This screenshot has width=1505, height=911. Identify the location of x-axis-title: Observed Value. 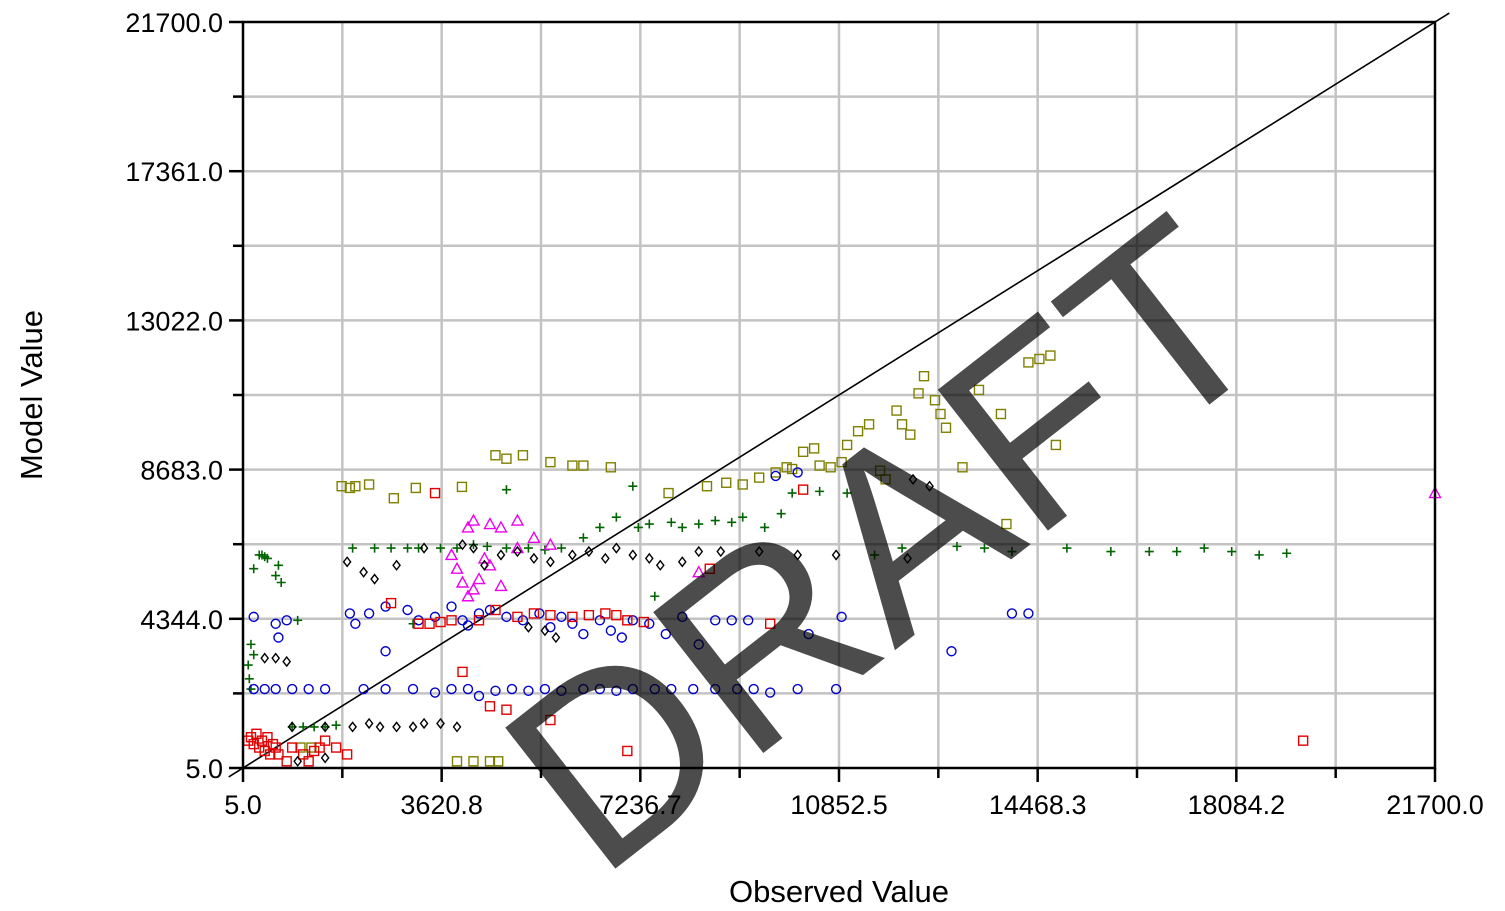
(839, 891).